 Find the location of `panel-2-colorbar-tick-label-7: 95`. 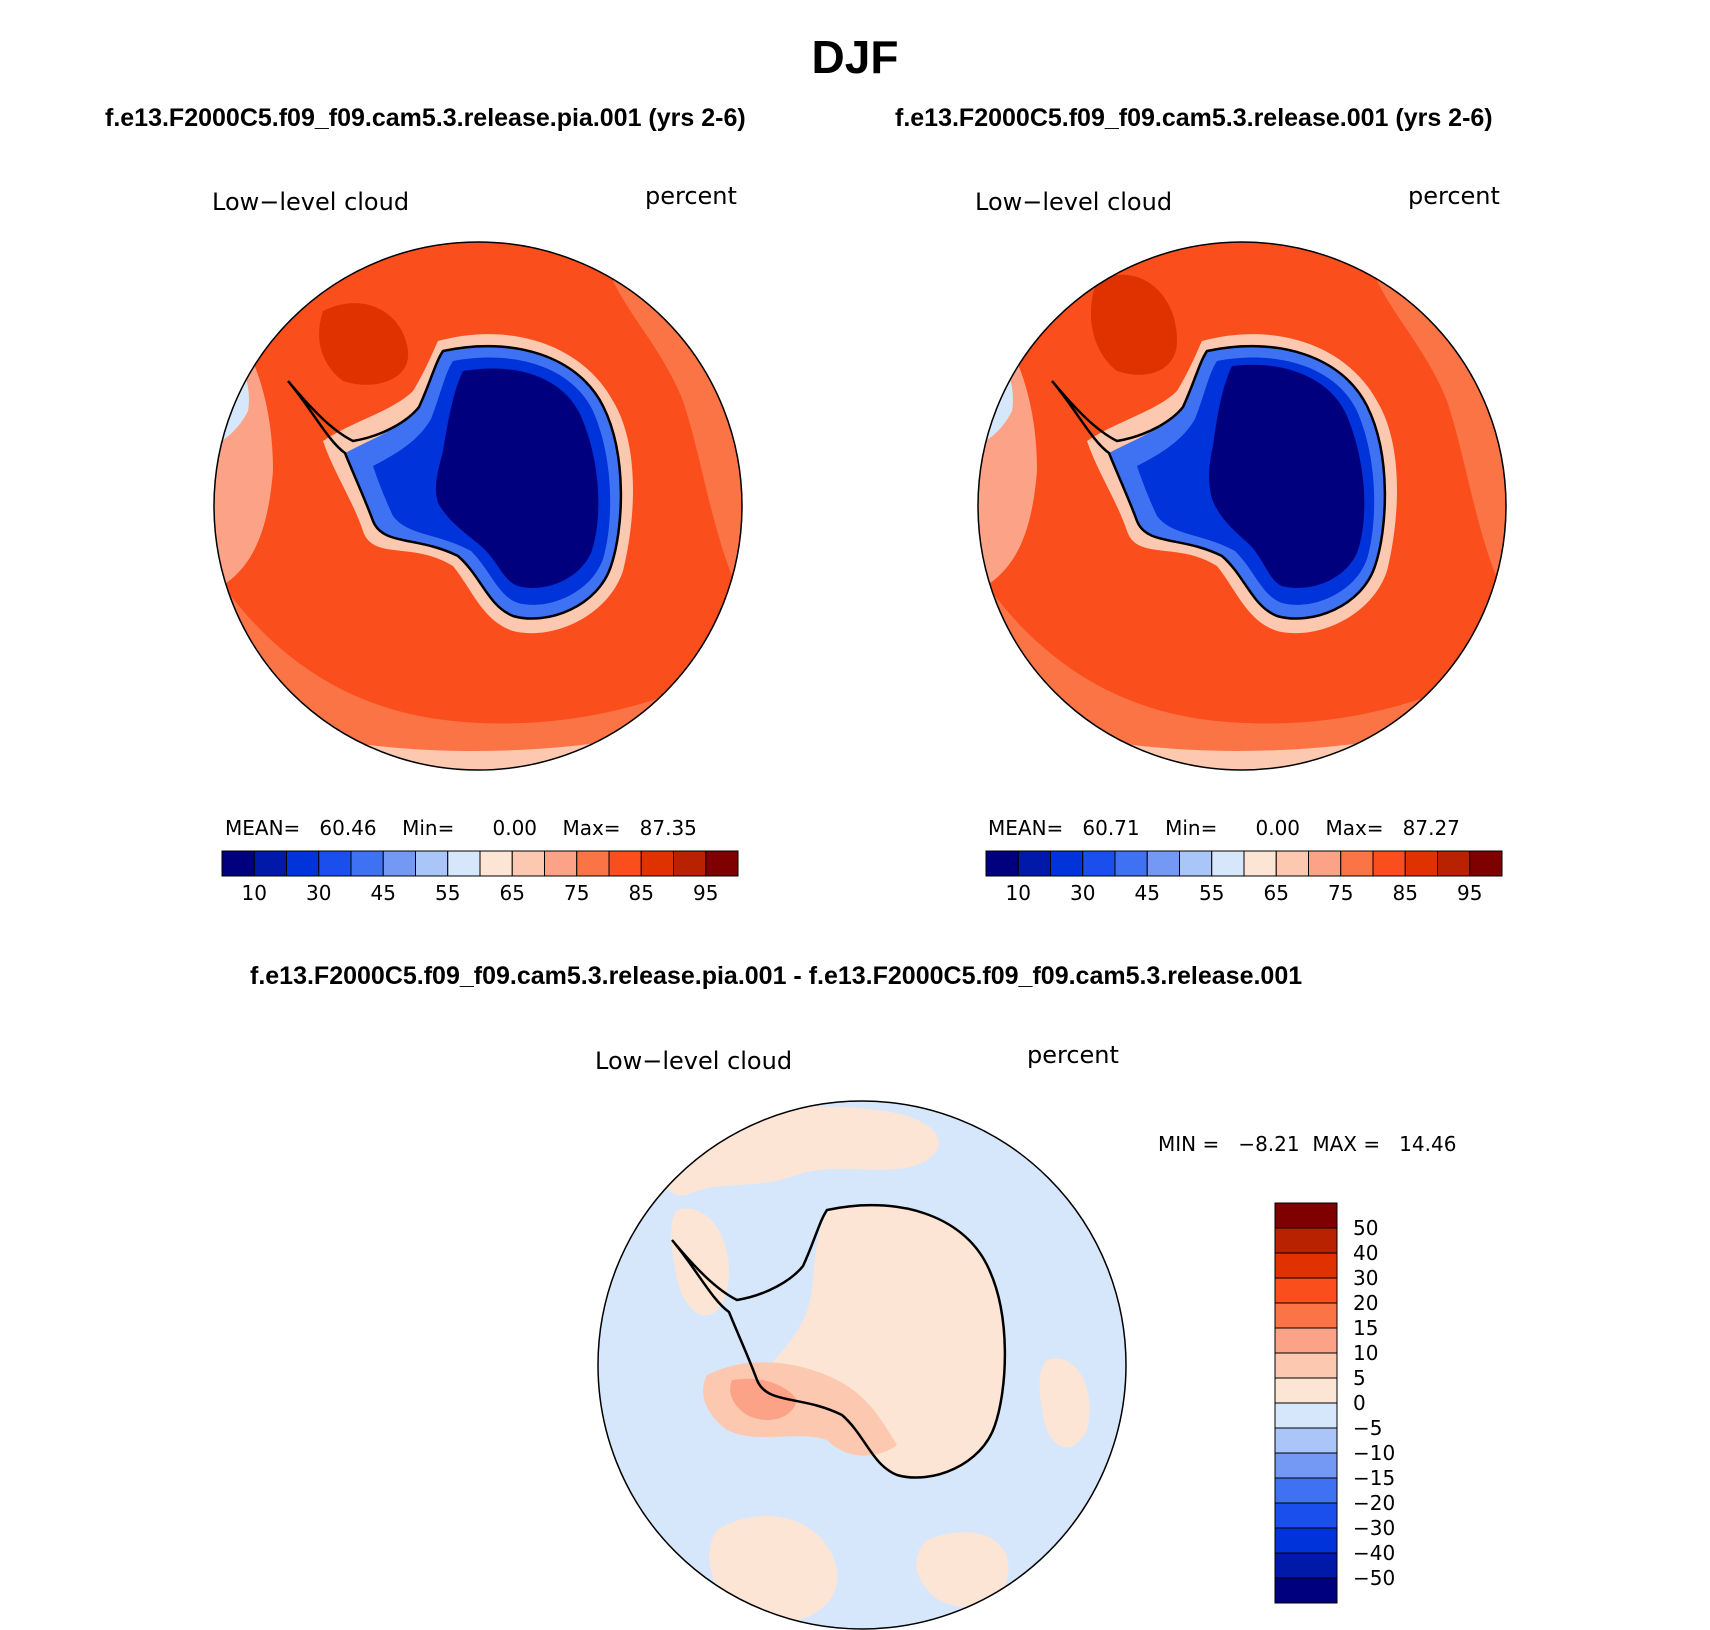

panel-2-colorbar-tick-label-7: 95 is located at coordinates (1469, 893).